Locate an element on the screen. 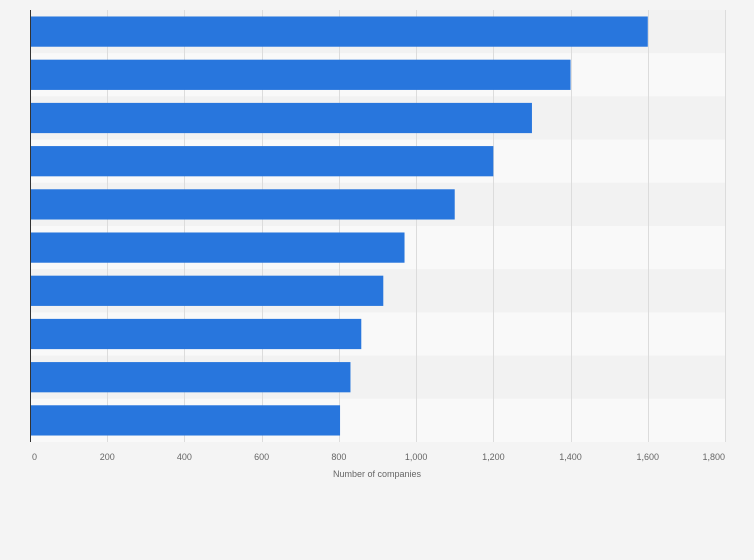 The width and height of the screenshot is (754, 560). x-tick-label: 1,800 is located at coordinates (713, 457).